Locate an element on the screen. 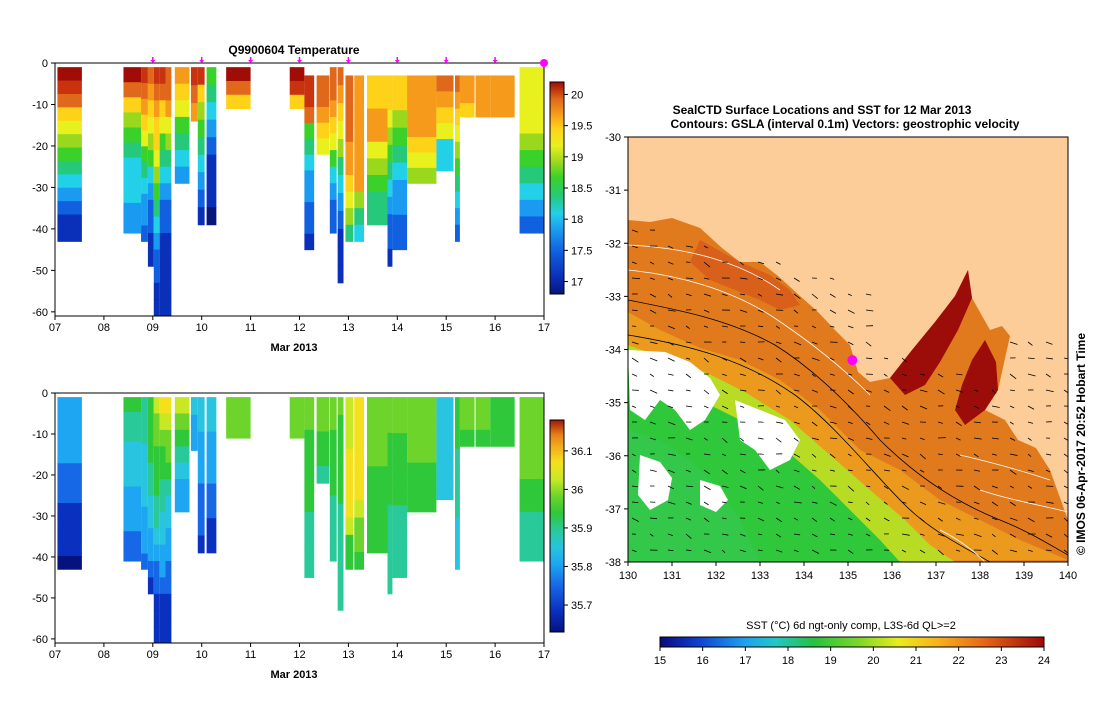 The height and width of the screenshot is (705, 1099). colorbar-tick-label: 20 is located at coordinates (577, 95).